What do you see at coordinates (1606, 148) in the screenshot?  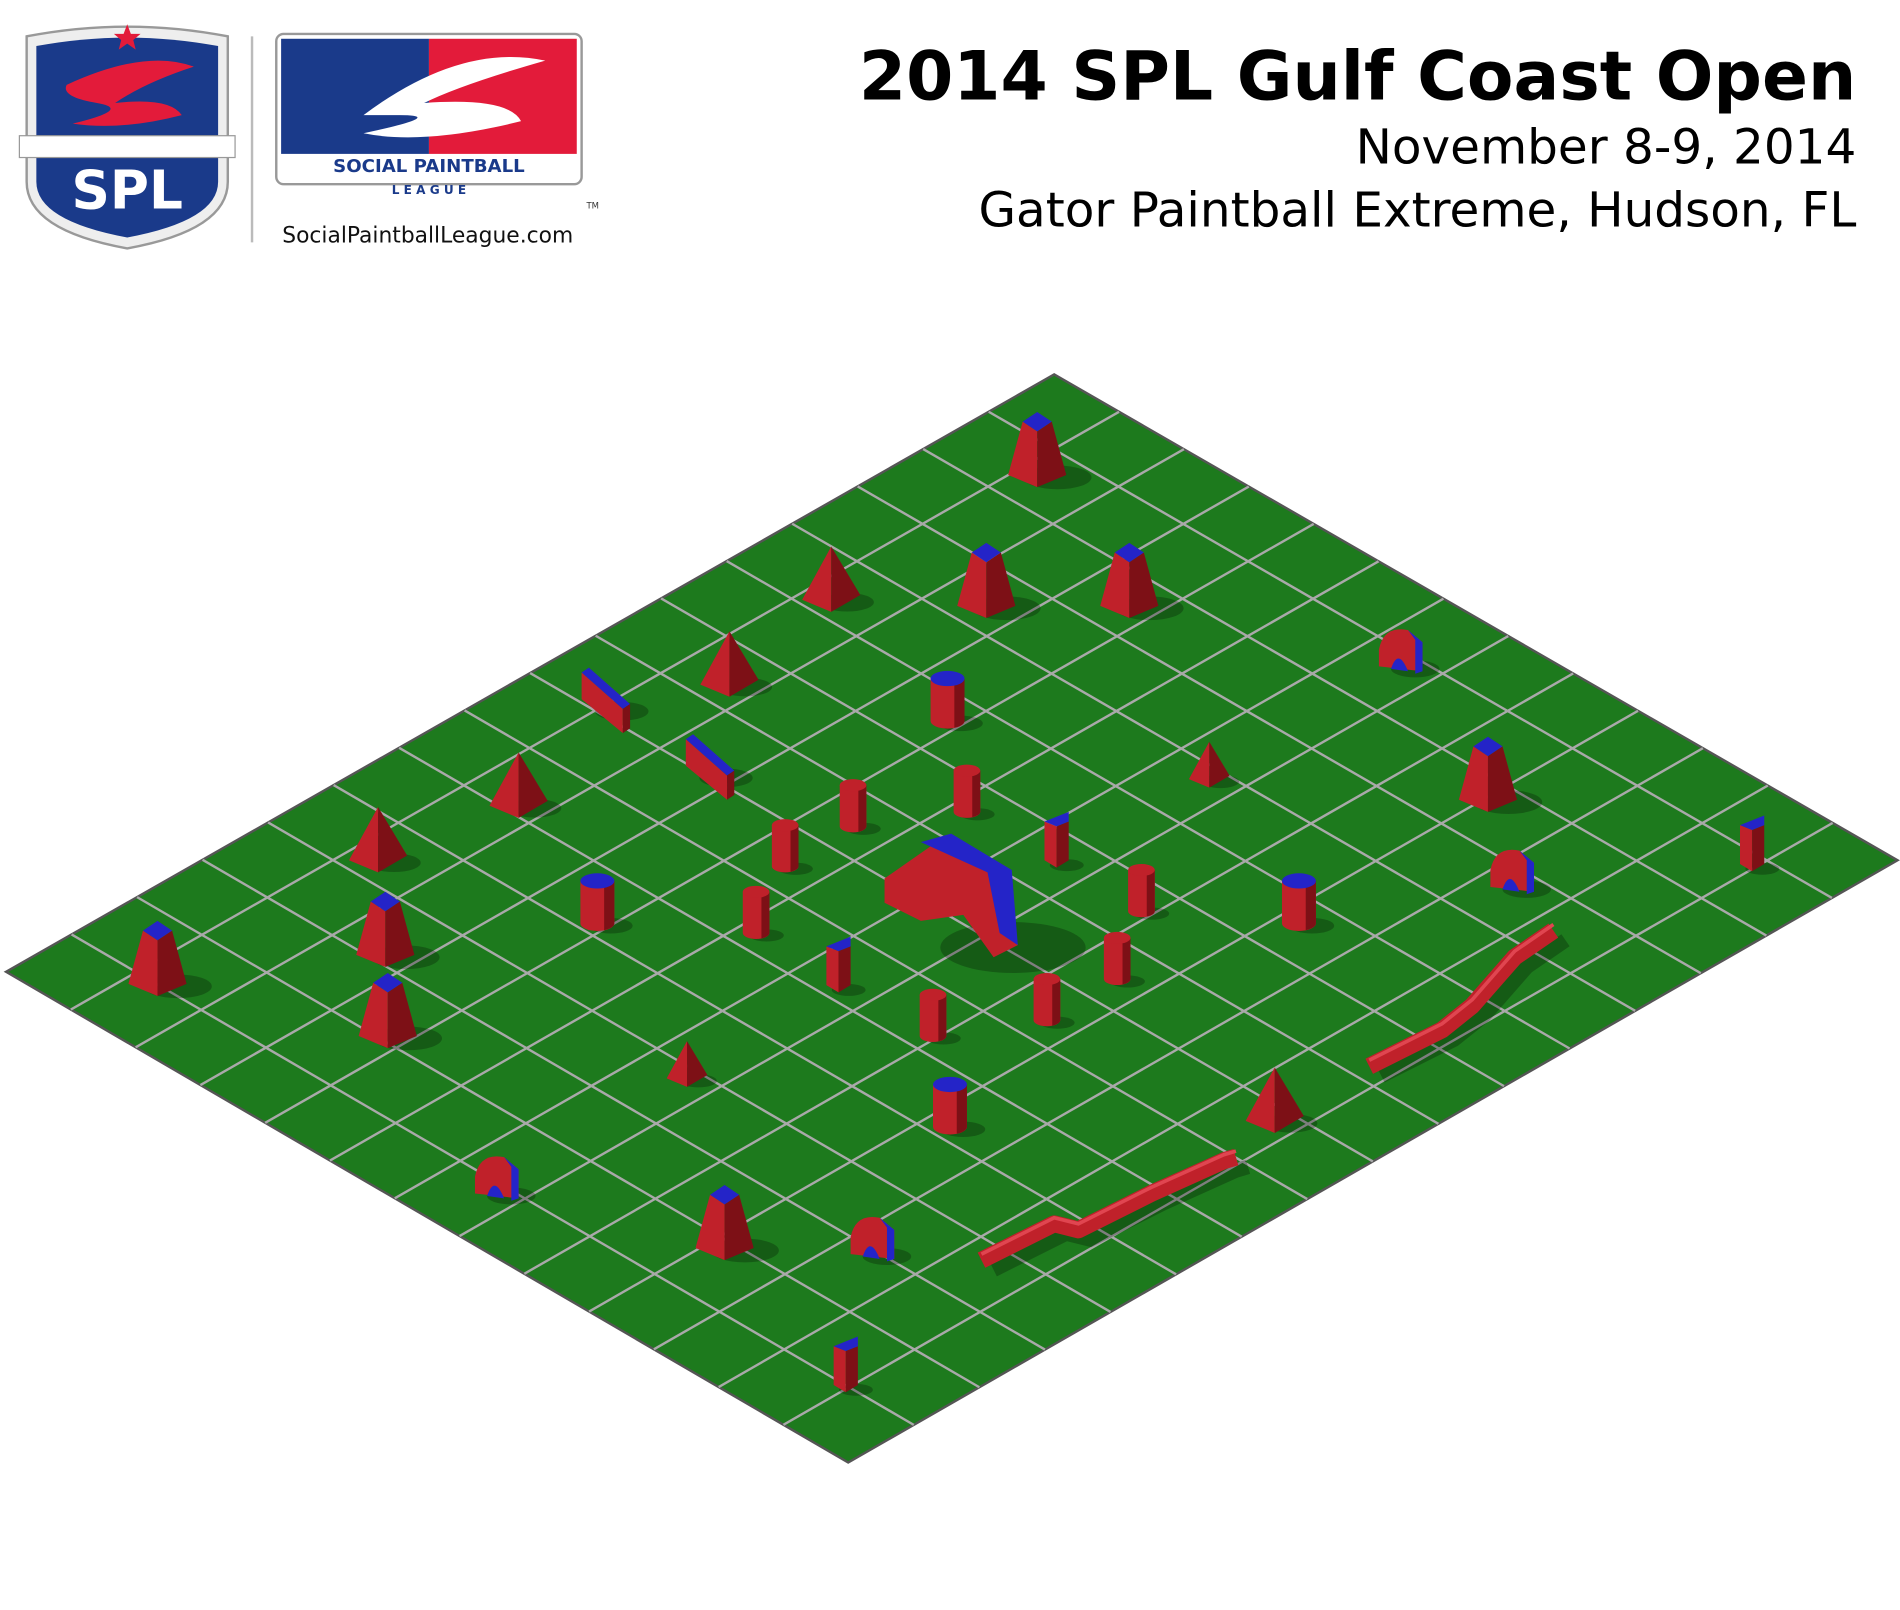 I see `event-date: November 8-9, 2014` at bounding box center [1606, 148].